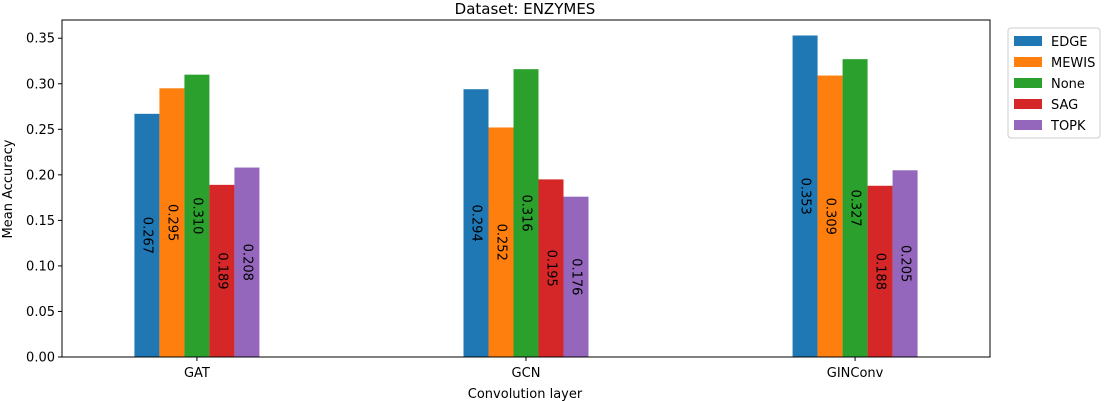 The height and width of the screenshot is (401, 1104). I want to click on legend-label: None, so click(1068, 84).